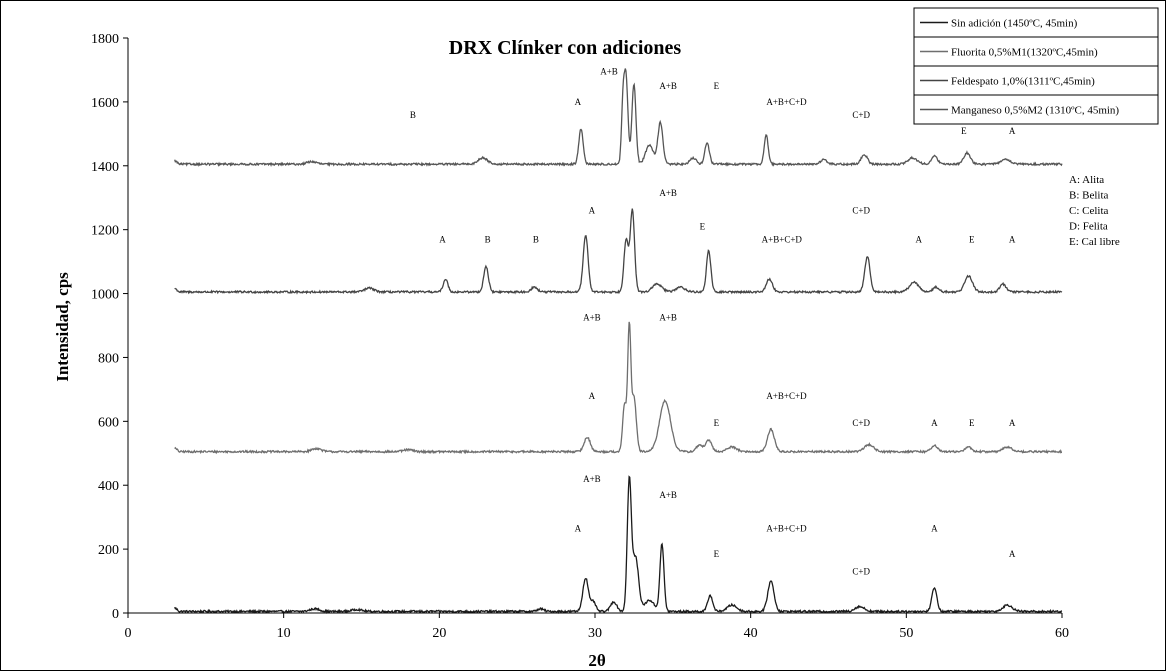  Describe the element at coordinates (105, 103) in the screenshot. I see `y-tick-label: 1600` at that location.